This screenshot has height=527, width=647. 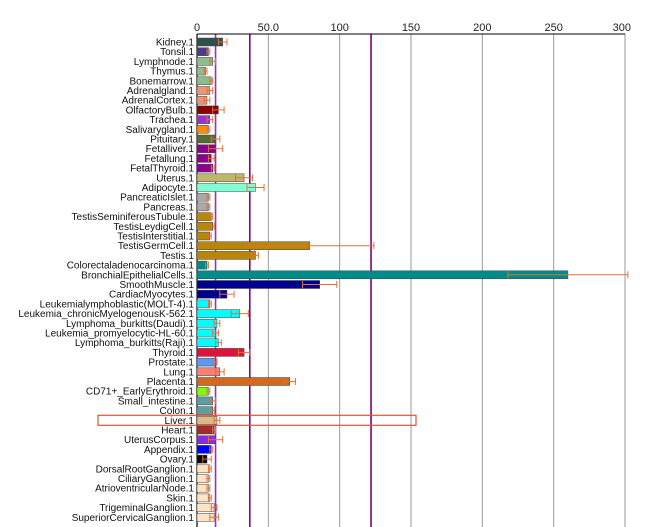 What do you see at coordinates (156, 401) in the screenshot?
I see `category-label: Small_intestine.1` at bounding box center [156, 401].